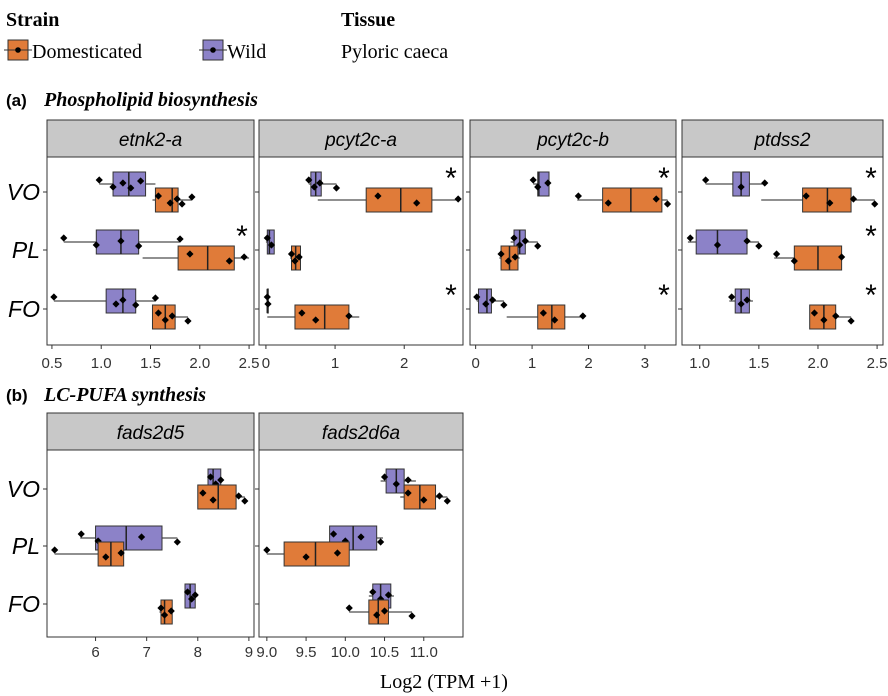 The height and width of the screenshot is (696, 888). I want to click on panel-etnk2-a-y-label-fo: FO, so click(24, 309).